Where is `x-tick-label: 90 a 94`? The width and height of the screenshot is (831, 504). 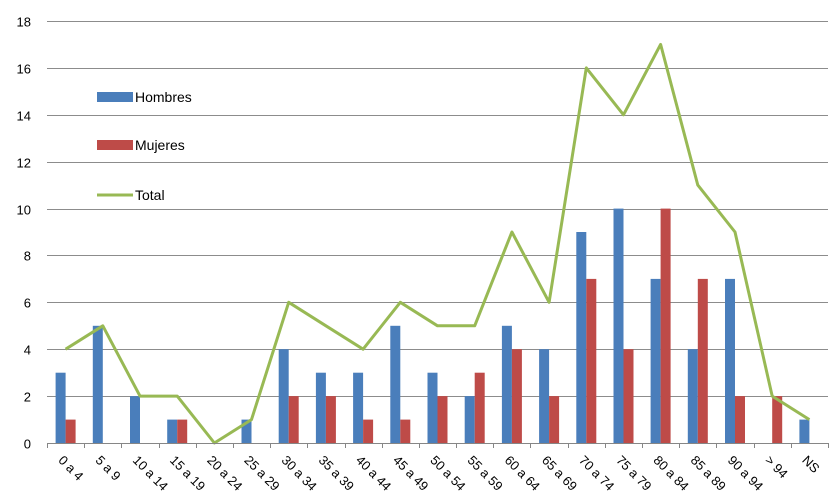
x-tick-label: 90 a 94 is located at coordinates (745, 473).